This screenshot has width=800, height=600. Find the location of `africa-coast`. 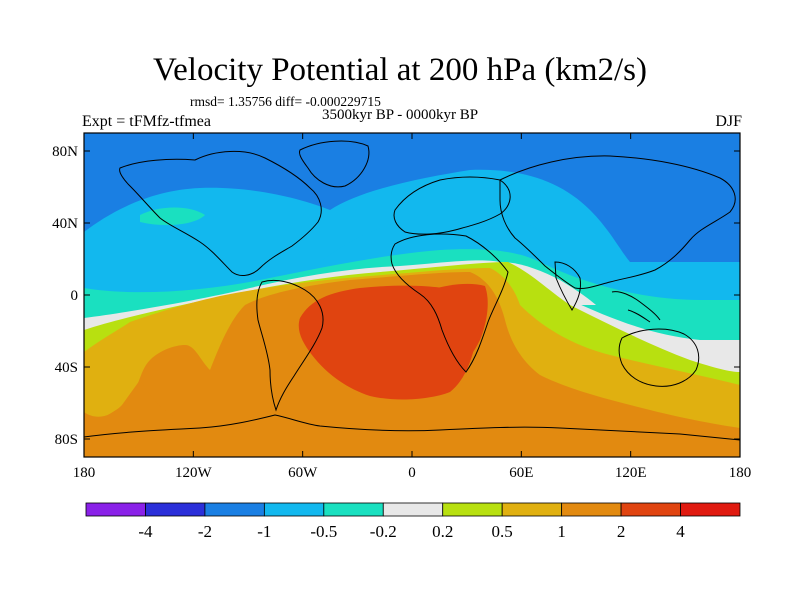

africa-coast is located at coordinates (449, 303).